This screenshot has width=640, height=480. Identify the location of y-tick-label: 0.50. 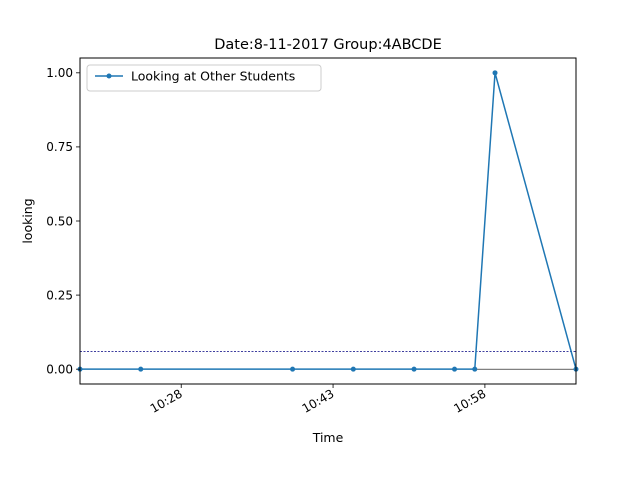
(59, 221).